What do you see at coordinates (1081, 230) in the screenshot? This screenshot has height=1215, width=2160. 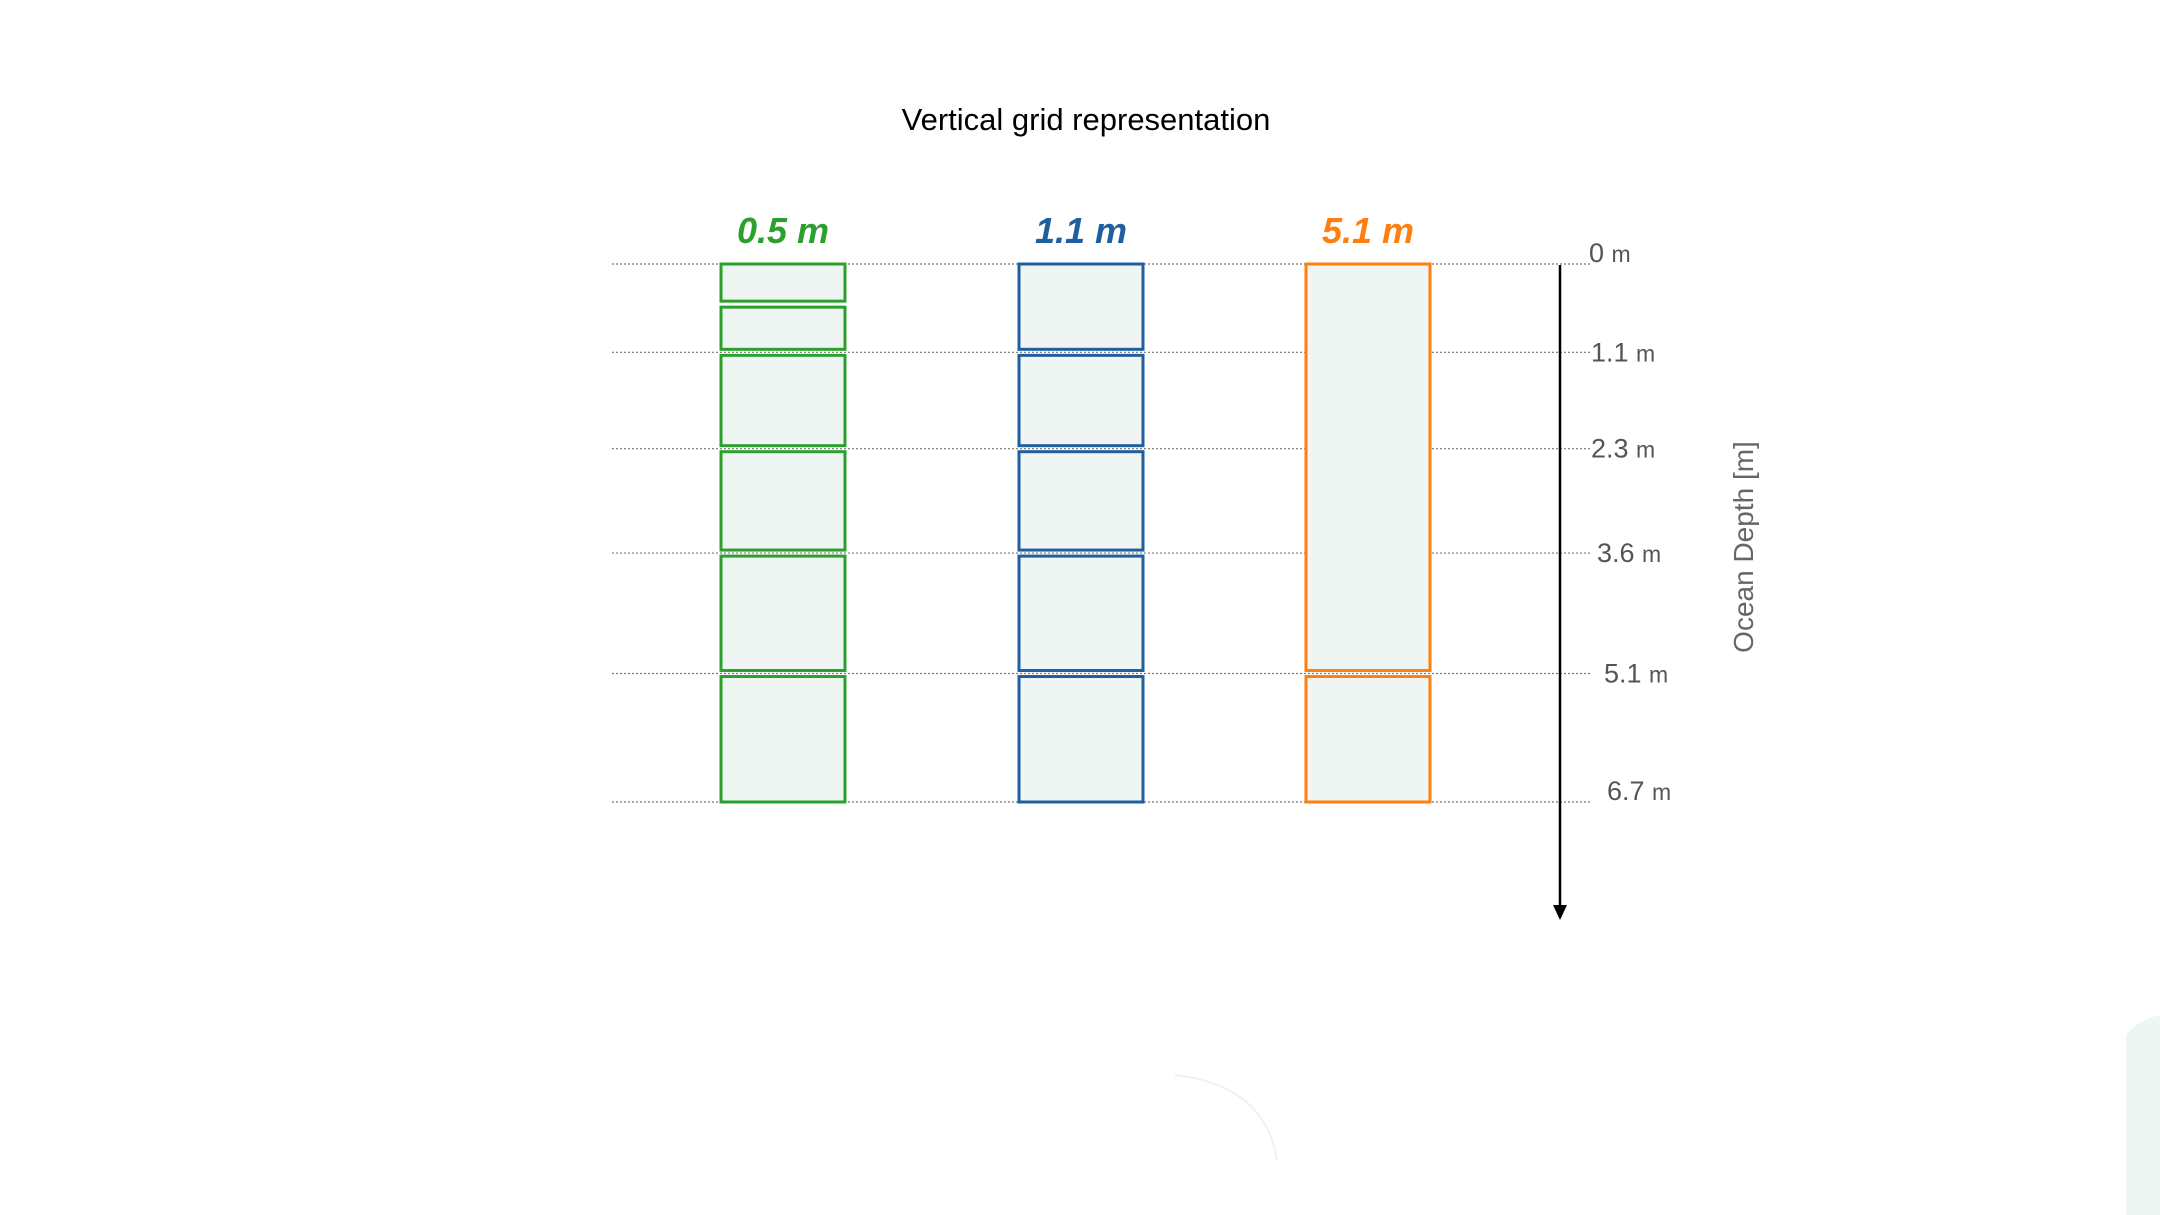 I see `column-resolution-label: 1.1 m` at bounding box center [1081, 230].